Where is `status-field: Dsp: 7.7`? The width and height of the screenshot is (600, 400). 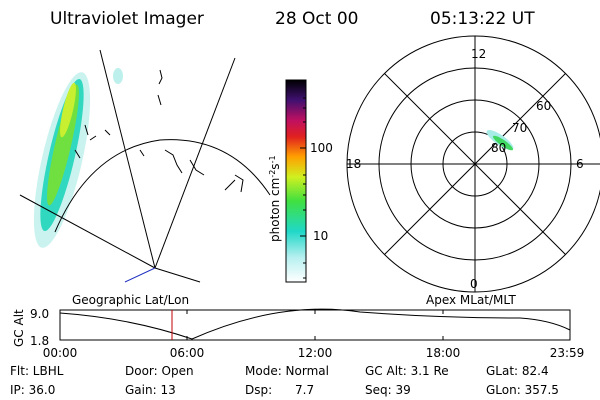
status-field: Dsp: 7.7 is located at coordinates (279, 390).